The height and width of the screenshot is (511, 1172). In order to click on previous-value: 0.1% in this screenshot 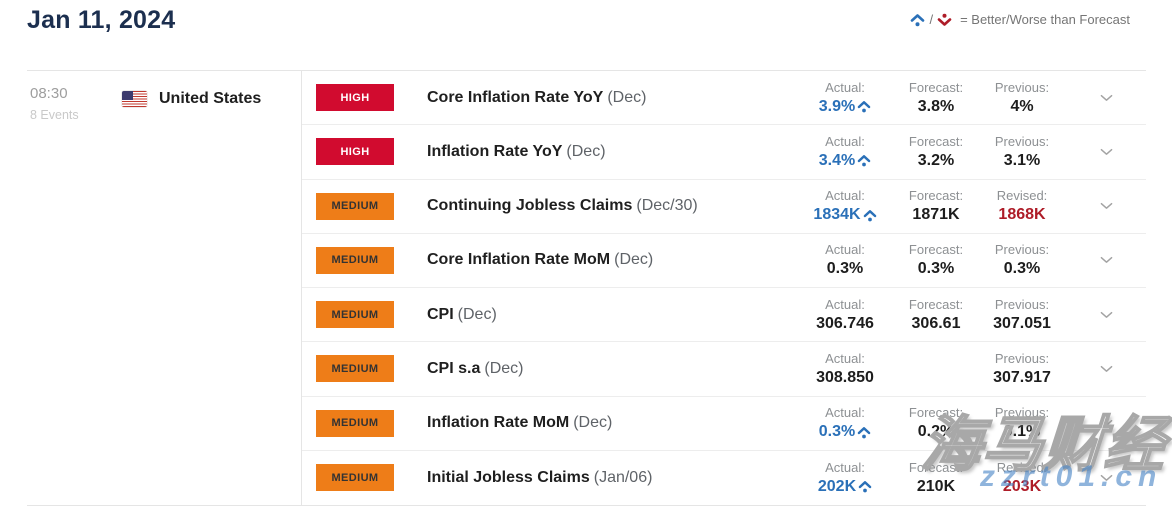, I will do `click(1022, 432)`.